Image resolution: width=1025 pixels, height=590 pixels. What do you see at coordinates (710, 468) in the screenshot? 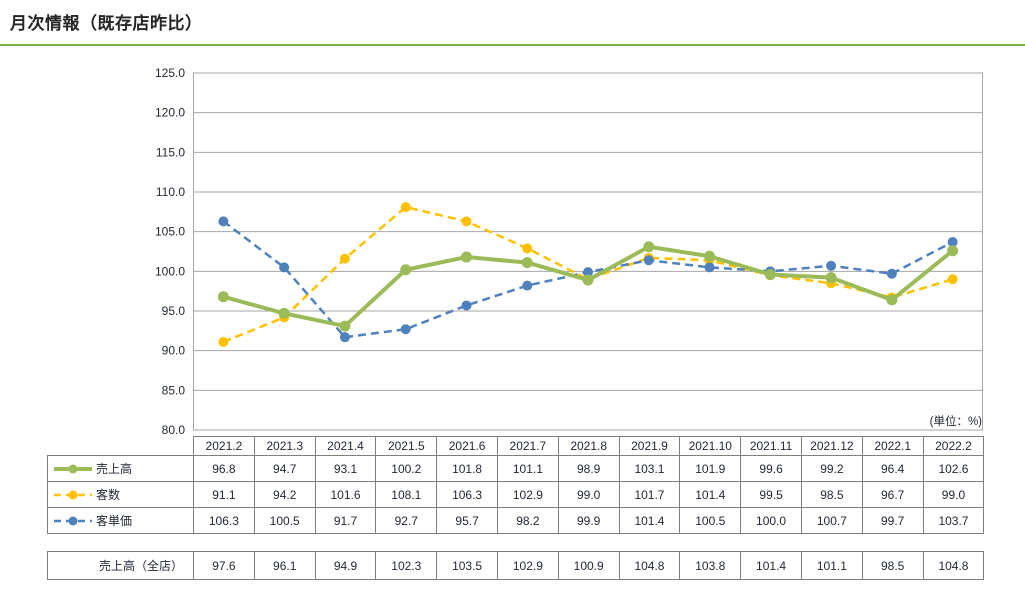
I see `value-cell: 101.9` at bounding box center [710, 468].